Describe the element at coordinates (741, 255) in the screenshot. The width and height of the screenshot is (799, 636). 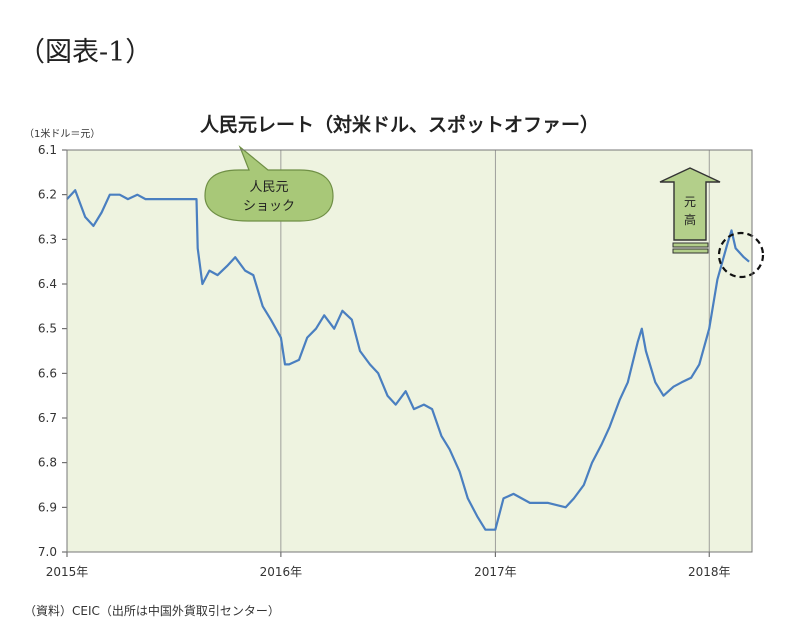
I see `highlight-circle` at that location.